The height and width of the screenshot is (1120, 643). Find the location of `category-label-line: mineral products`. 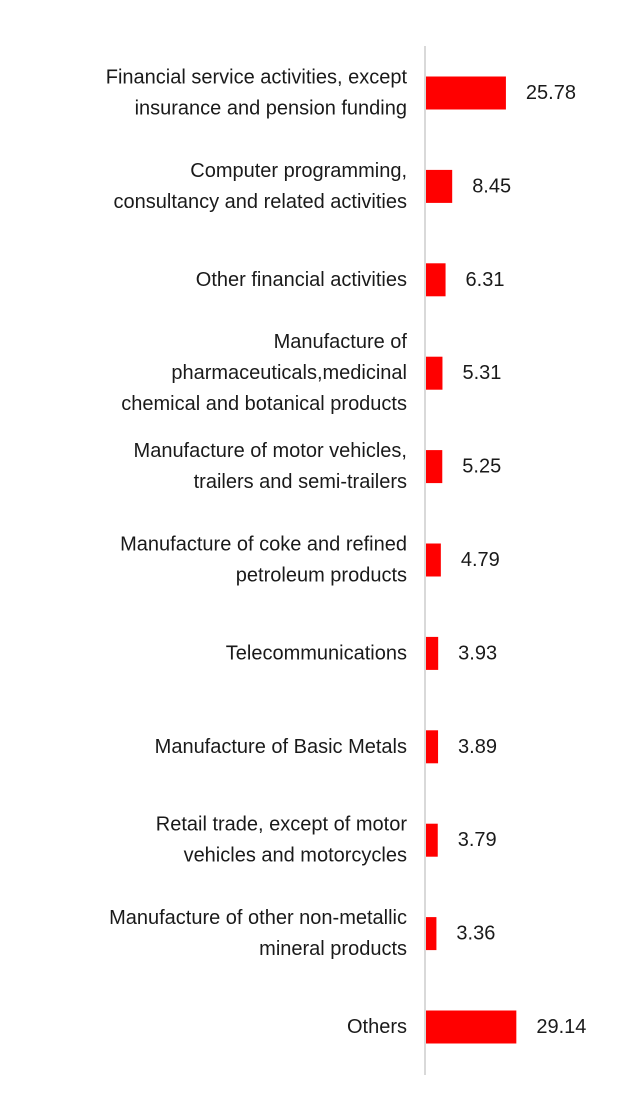

category-label-line: mineral products is located at coordinates (333, 949).